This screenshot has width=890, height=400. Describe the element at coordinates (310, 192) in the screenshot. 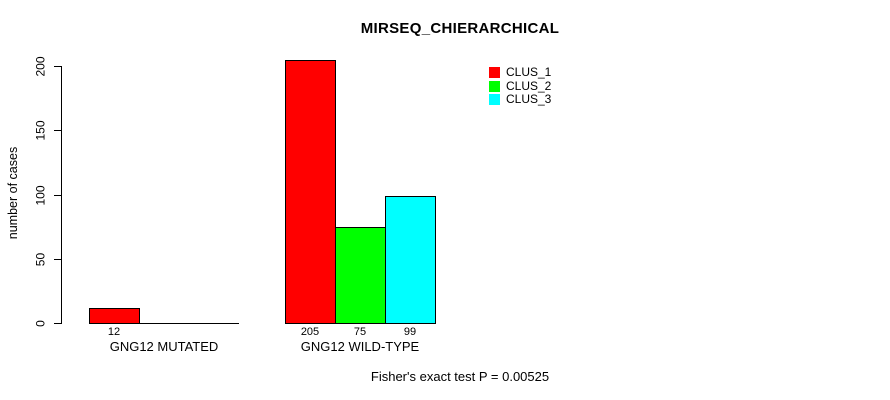

I see `bar-clus_1-group2` at that location.